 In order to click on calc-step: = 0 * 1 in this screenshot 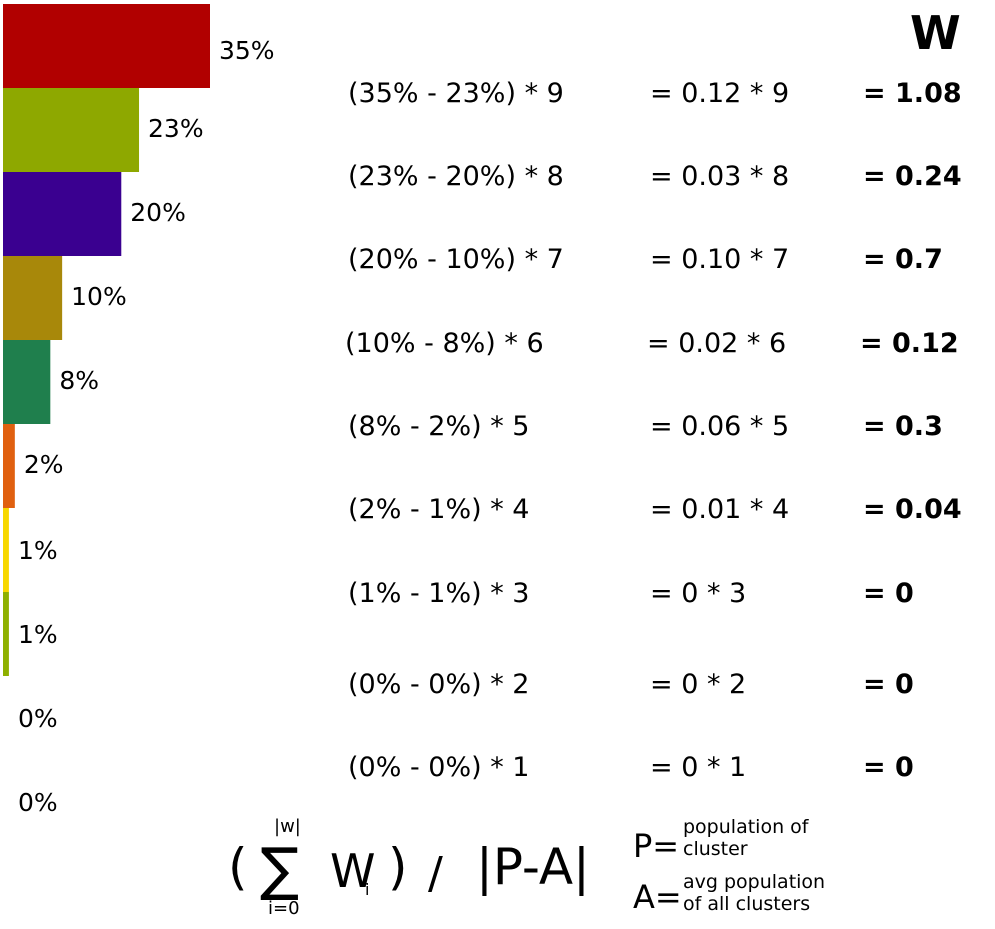, I will do `click(698, 767)`.